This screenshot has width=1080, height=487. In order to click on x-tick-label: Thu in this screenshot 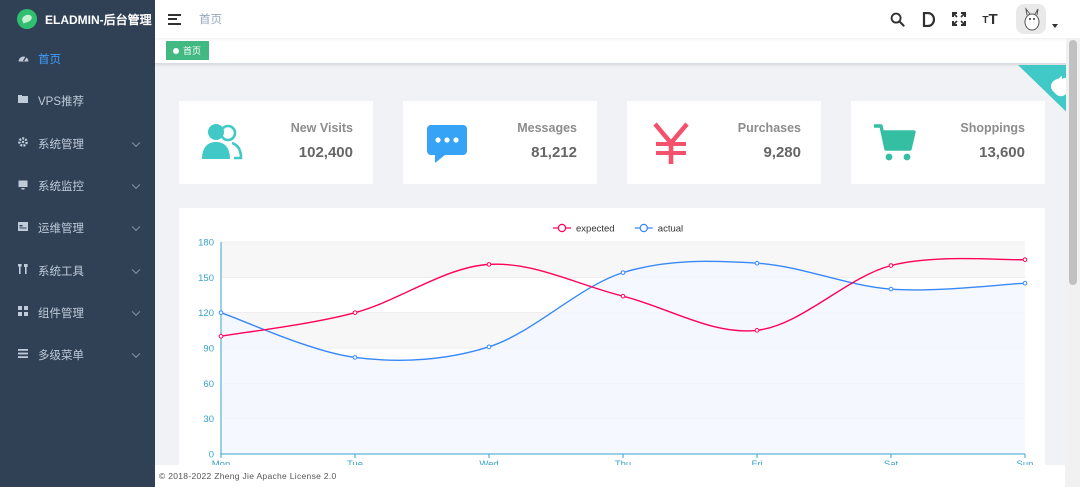, I will do `click(623, 463)`.